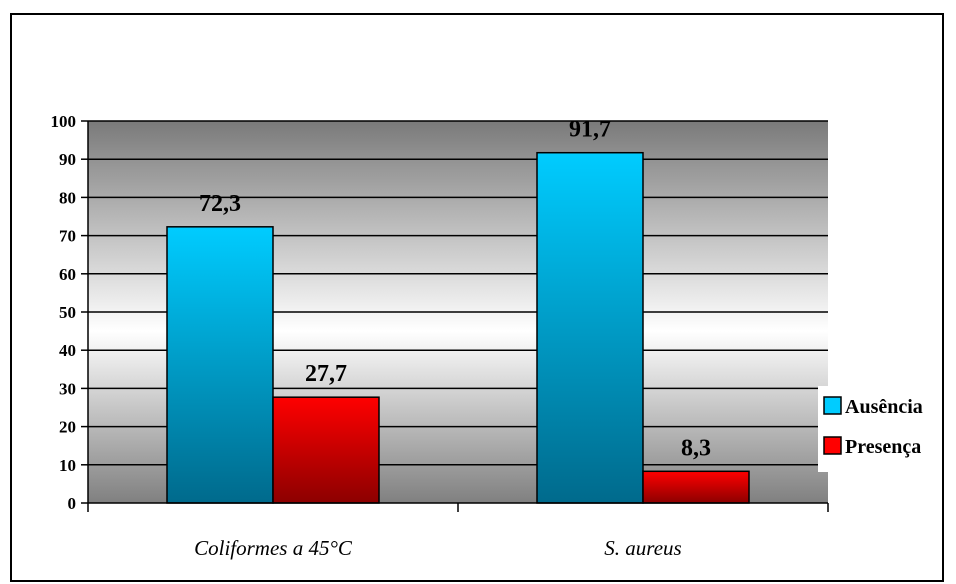 Image resolution: width=956 pixels, height=584 pixels. I want to click on y-tick-label: 0, so click(72, 503).